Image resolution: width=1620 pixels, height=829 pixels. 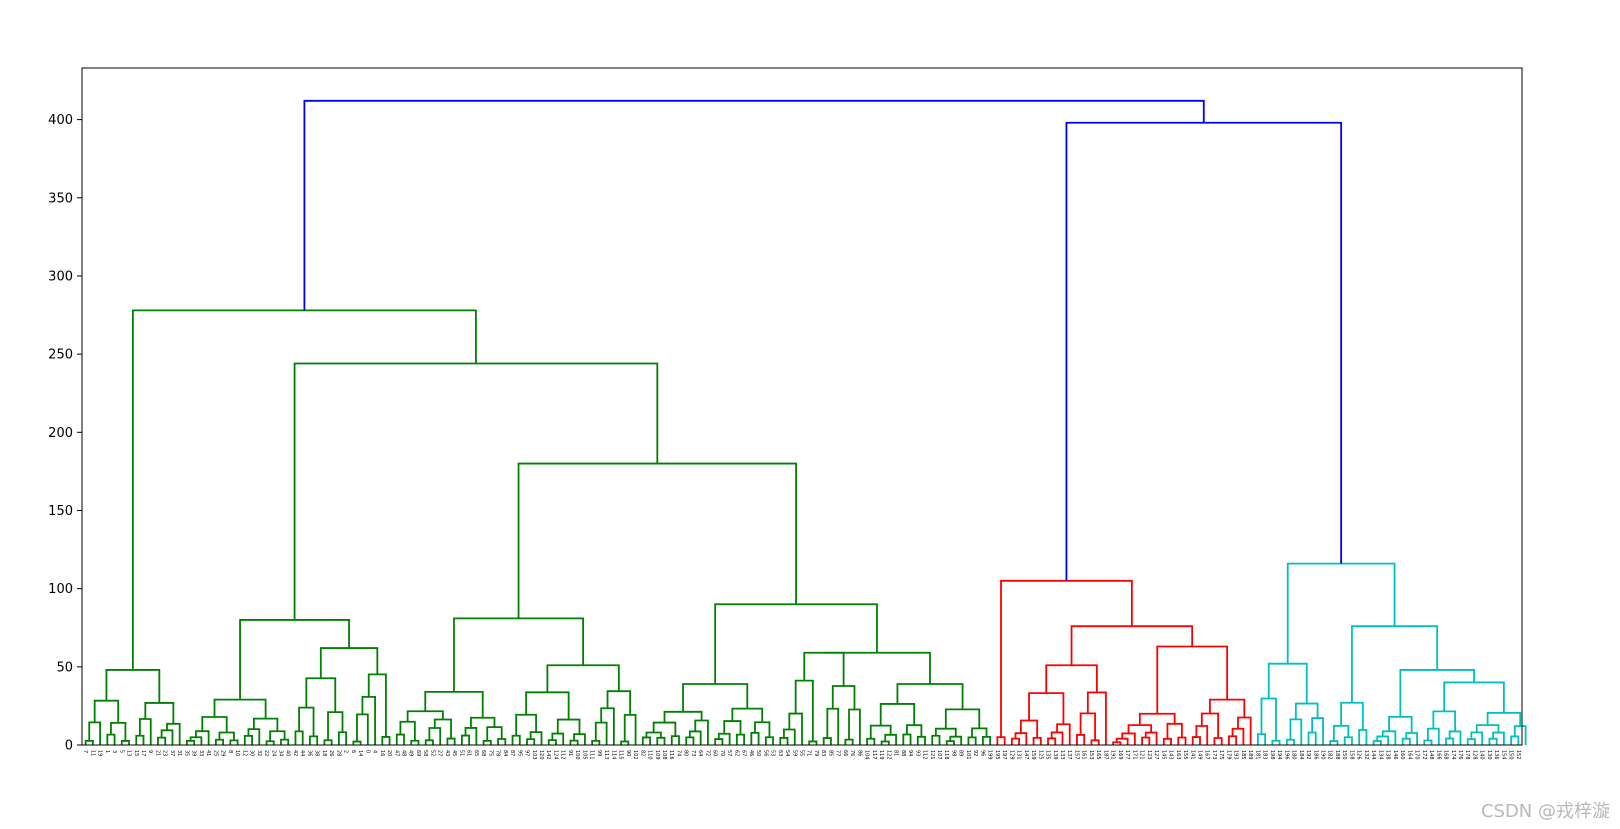 What do you see at coordinates (527, 753) in the screenshot?
I see `leaf-label: 97` at bounding box center [527, 753].